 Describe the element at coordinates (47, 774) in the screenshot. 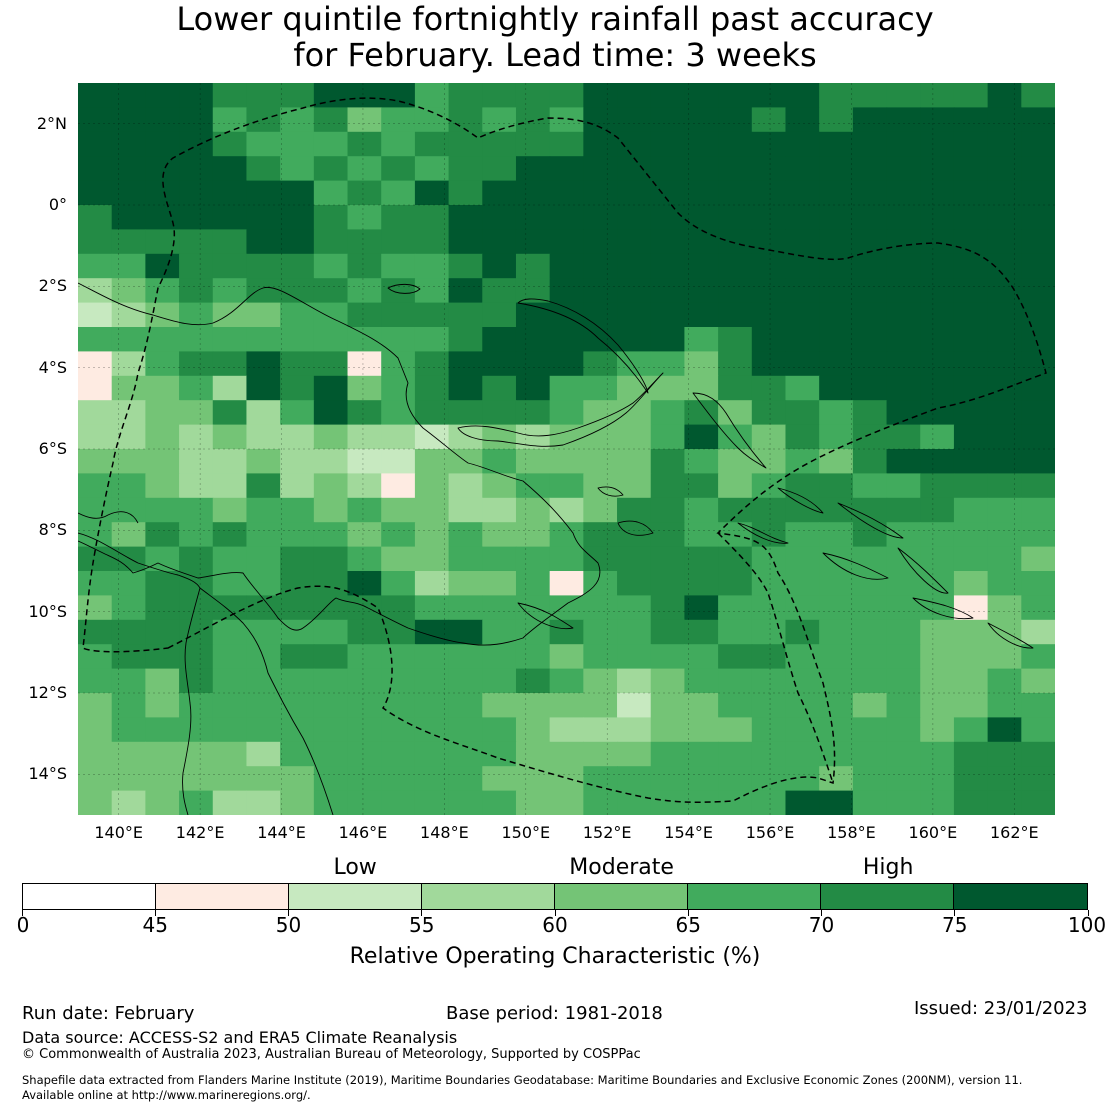

I see `latitude-label: 14°S` at that location.